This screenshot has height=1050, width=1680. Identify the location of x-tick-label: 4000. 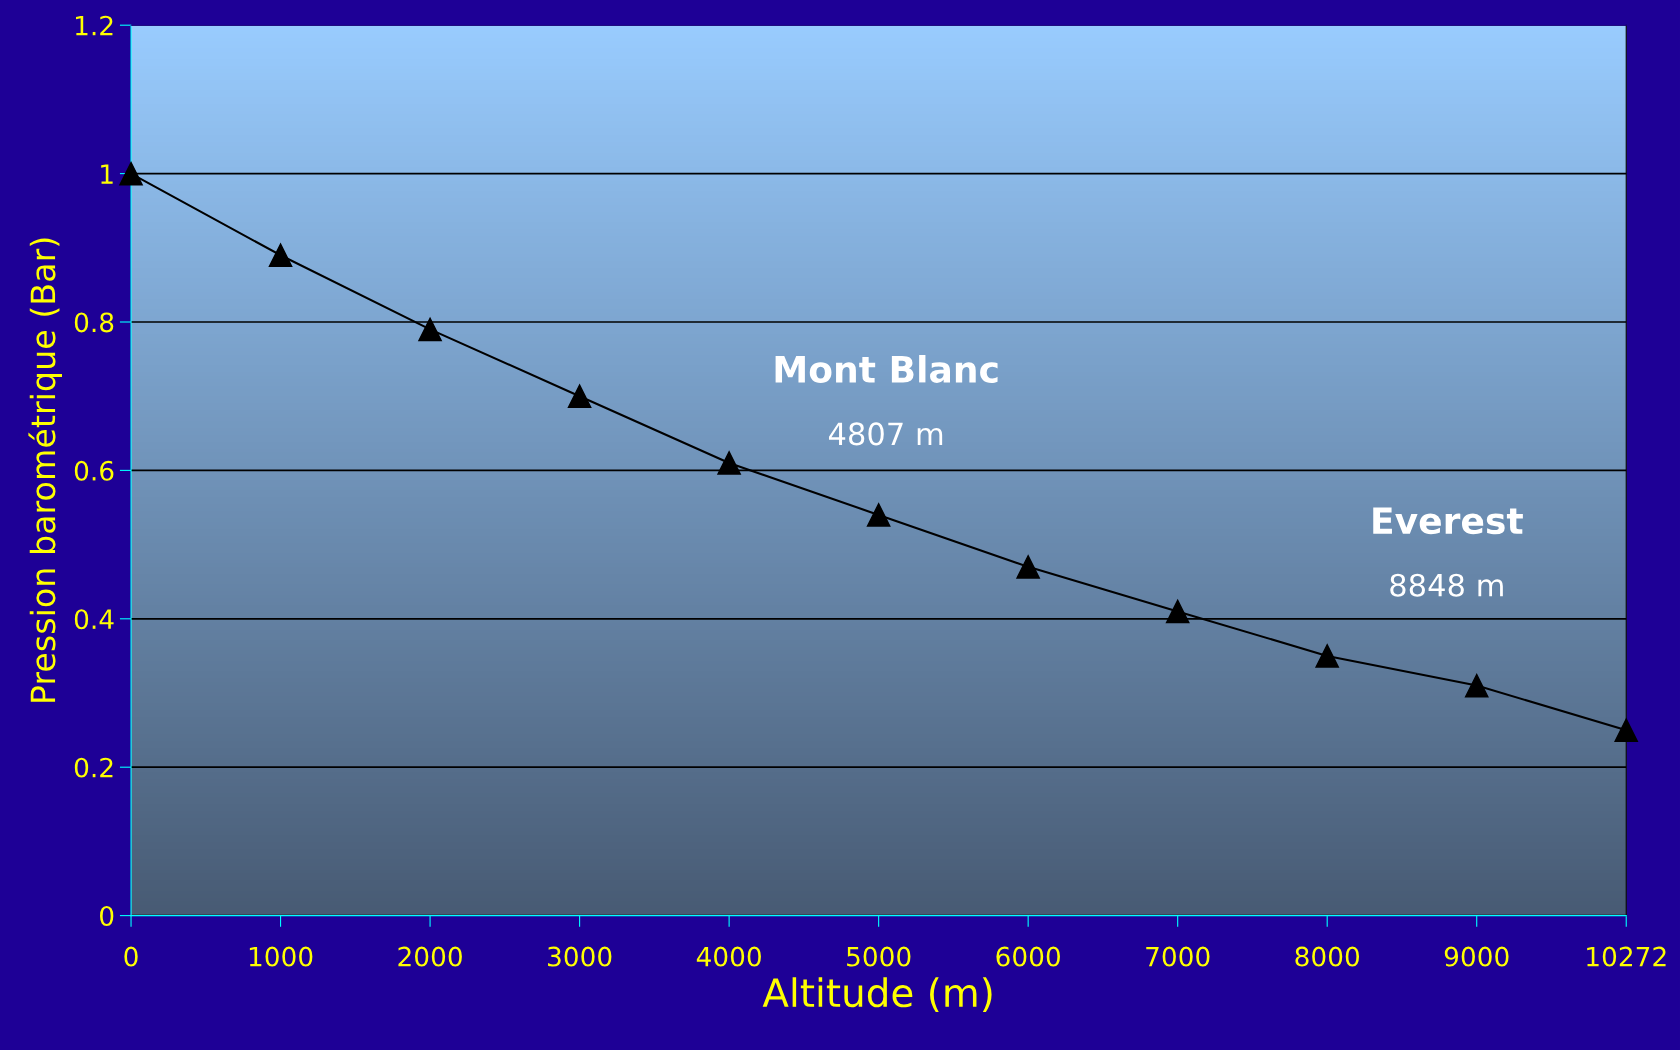
(728, 956).